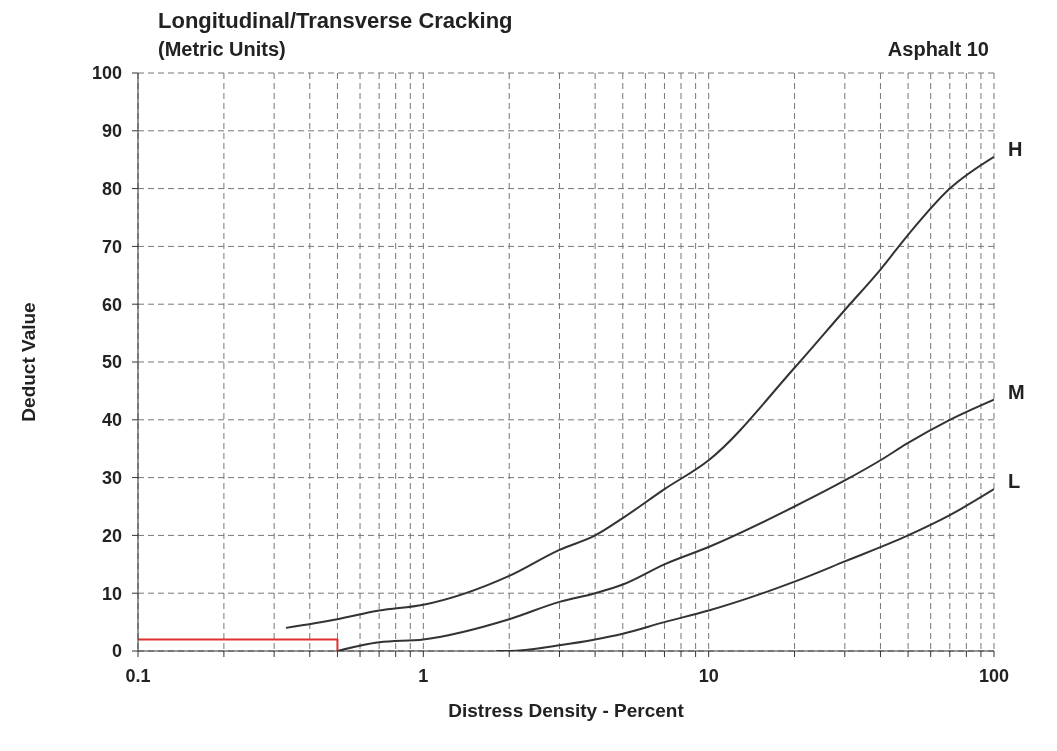 The width and height of the screenshot is (1057, 751). What do you see at coordinates (1014, 481) in the screenshot?
I see `series-label: L` at bounding box center [1014, 481].